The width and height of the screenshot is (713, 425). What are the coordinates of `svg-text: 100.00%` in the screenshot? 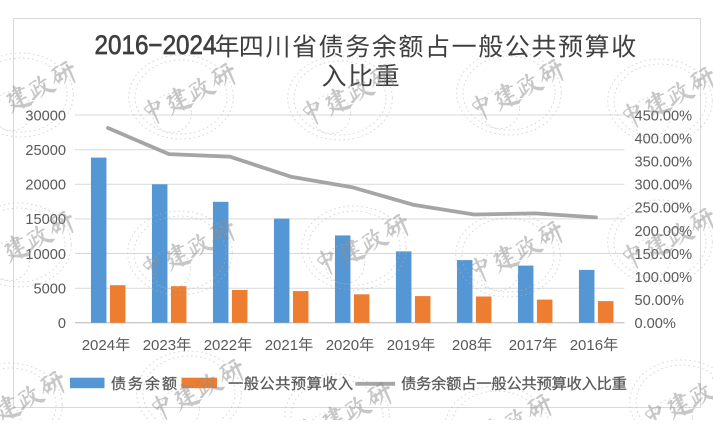 It's located at (664, 278).